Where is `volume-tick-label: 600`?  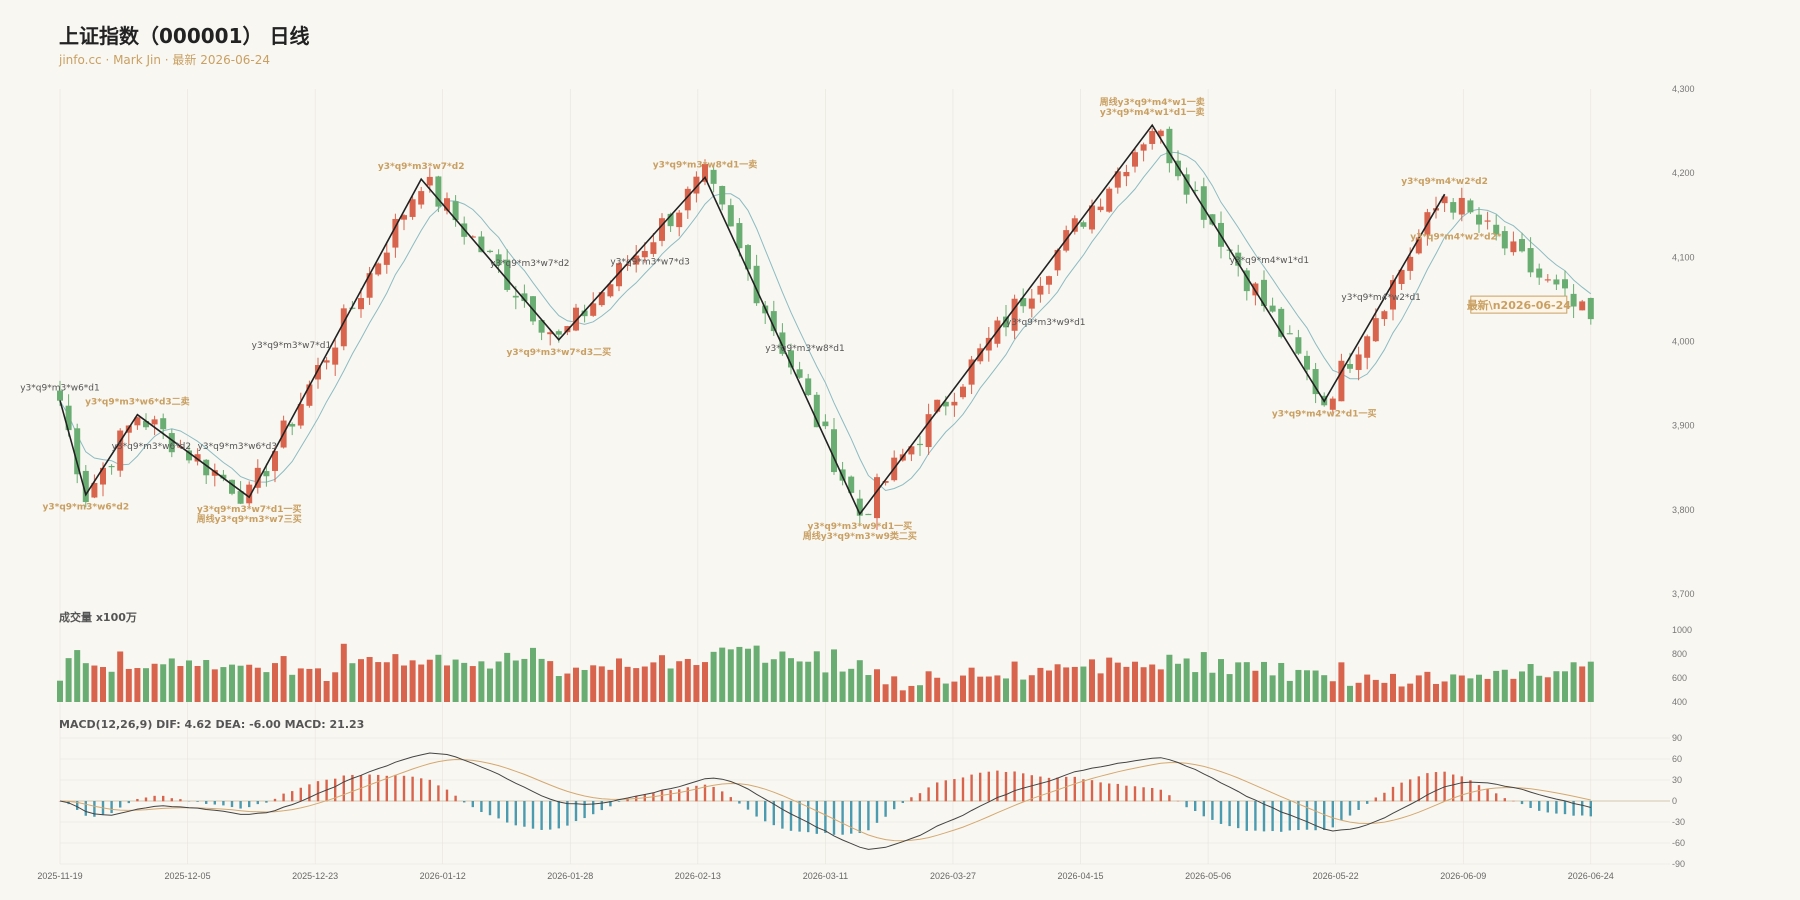
volume-tick-label: 600 is located at coordinates (1679, 678).